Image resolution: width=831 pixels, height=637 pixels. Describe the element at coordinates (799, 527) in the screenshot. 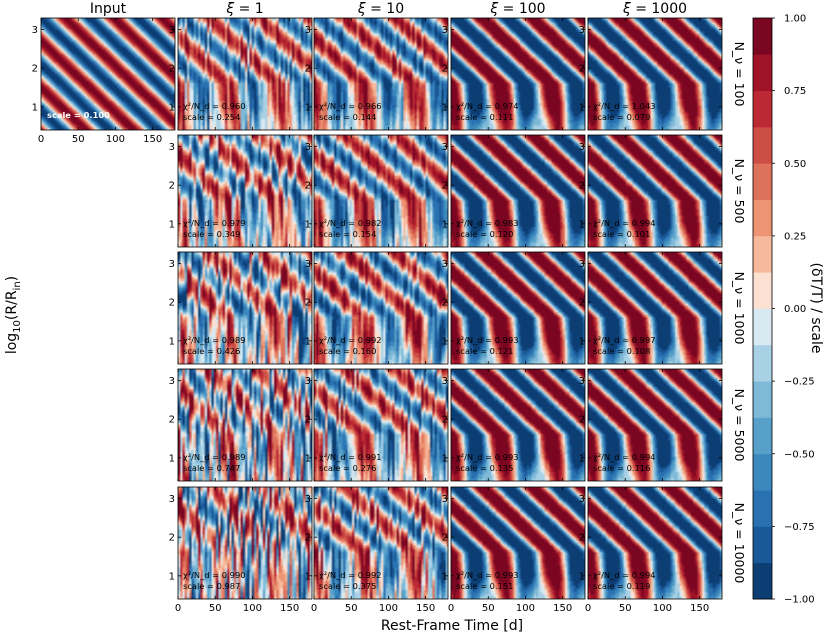

I see `colorbar-tick-label: −0.75` at that location.